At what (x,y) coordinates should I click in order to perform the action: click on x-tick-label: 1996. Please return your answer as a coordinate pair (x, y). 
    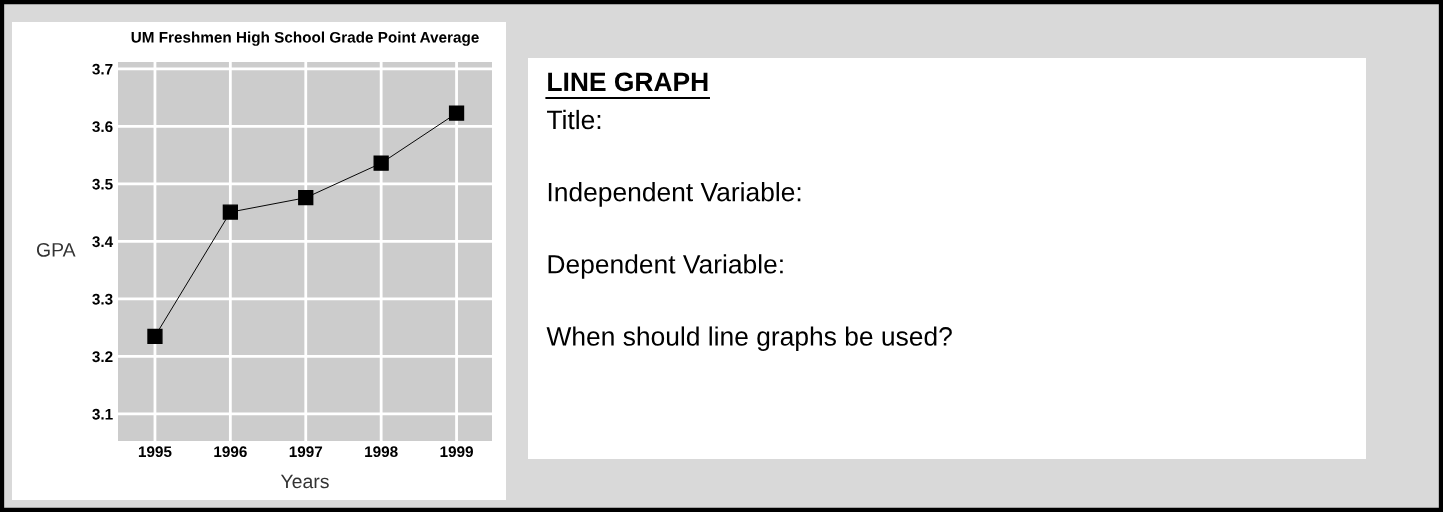
    Looking at the image, I should click on (230, 452).